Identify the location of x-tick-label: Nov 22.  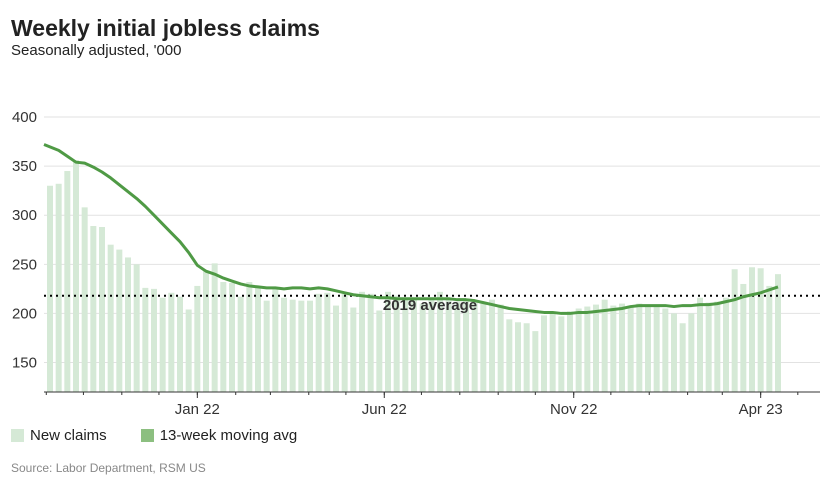
(574, 409).